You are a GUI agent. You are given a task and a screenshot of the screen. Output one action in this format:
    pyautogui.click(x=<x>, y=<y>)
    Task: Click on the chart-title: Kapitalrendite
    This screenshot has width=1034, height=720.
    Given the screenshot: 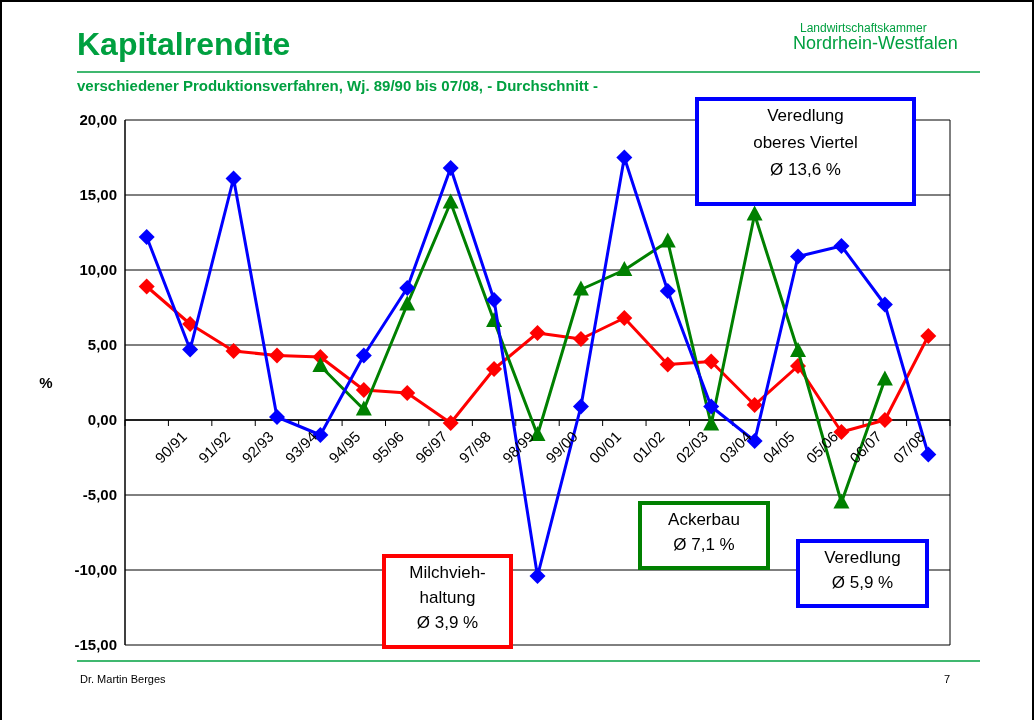 What is the action you would take?
    pyautogui.click(x=184, y=44)
    